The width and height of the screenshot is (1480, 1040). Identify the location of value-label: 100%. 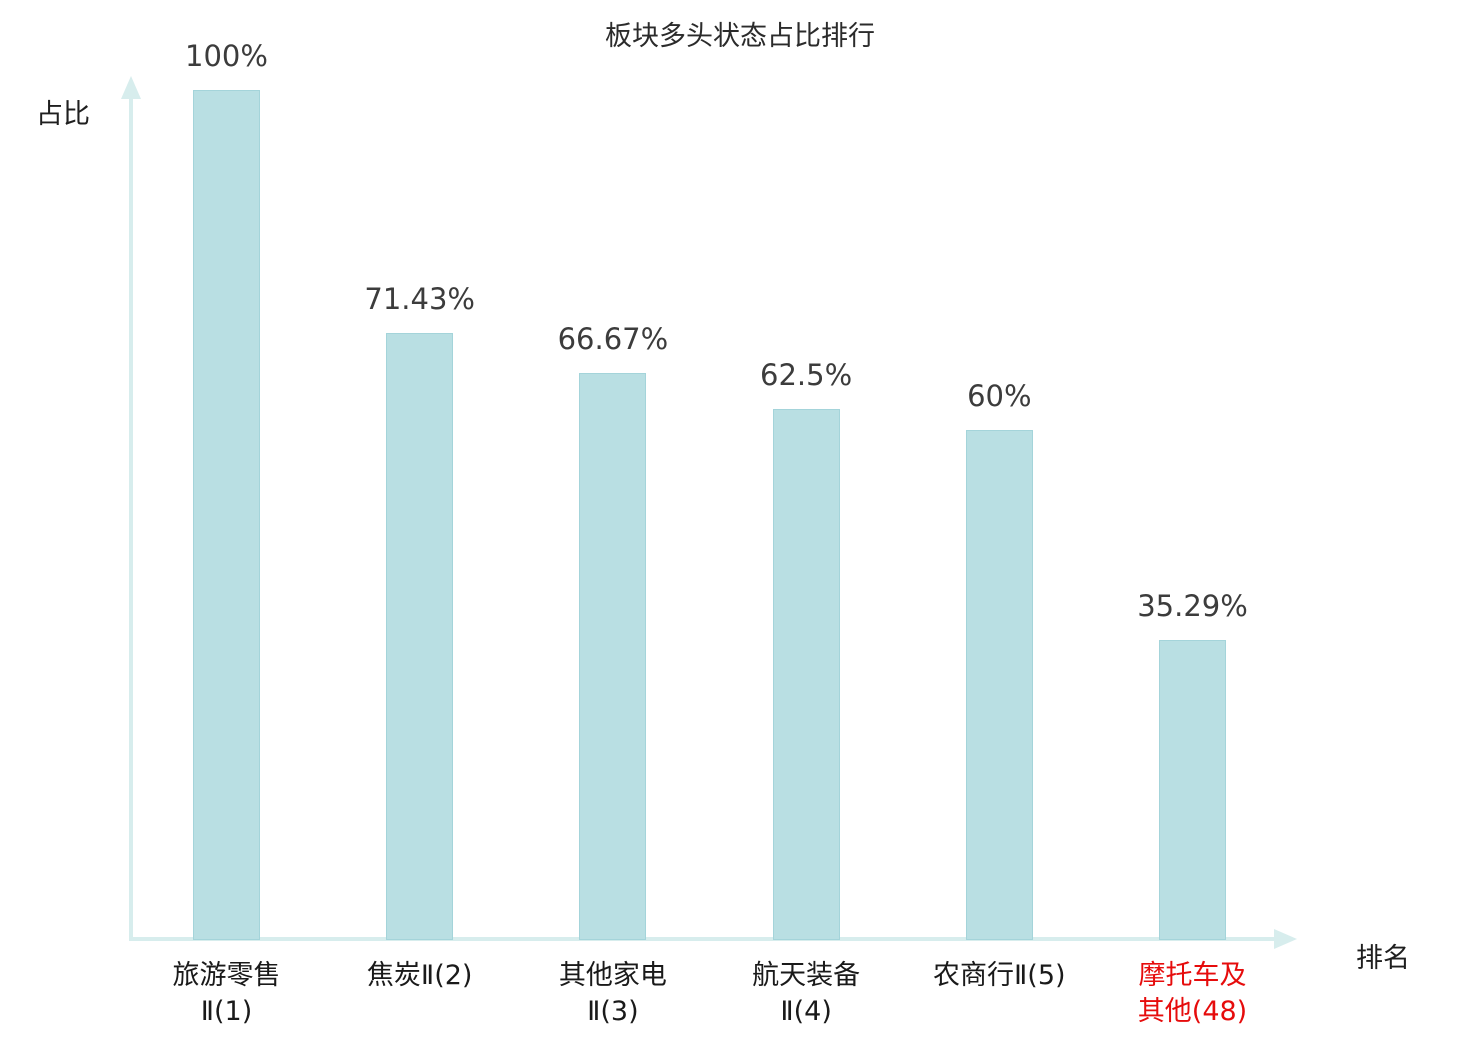
(226, 56).